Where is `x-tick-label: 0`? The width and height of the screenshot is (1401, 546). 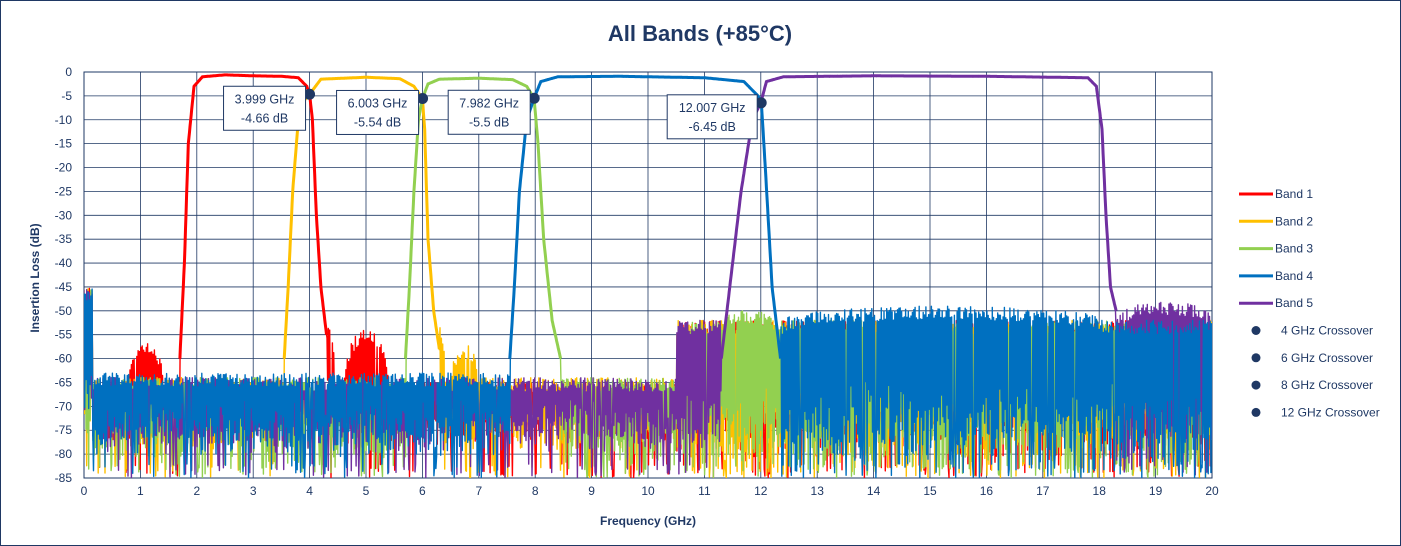 x-tick-label: 0 is located at coordinates (84, 491).